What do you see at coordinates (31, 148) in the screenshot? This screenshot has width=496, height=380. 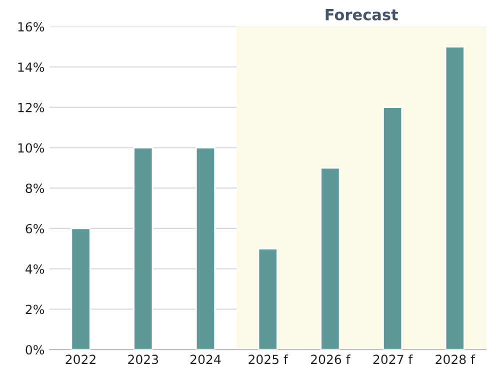 I see `y-tick-label: 10%` at bounding box center [31, 148].